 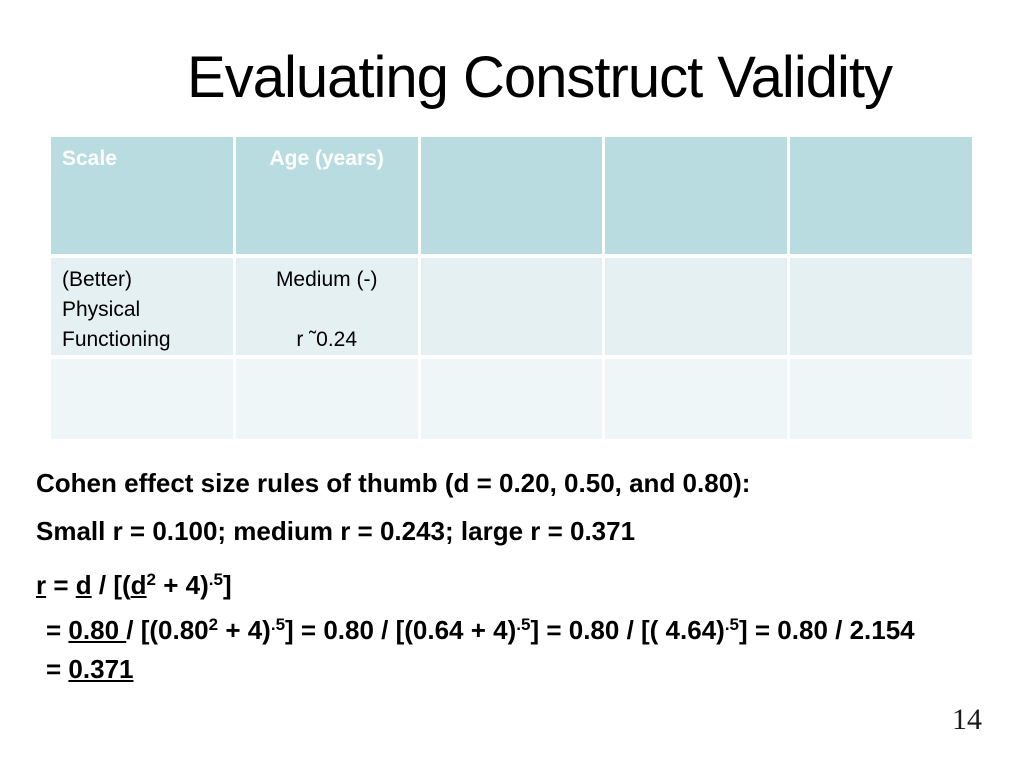 I want to click on formula-segment: / [(0.80, so click(x=167, y=630).